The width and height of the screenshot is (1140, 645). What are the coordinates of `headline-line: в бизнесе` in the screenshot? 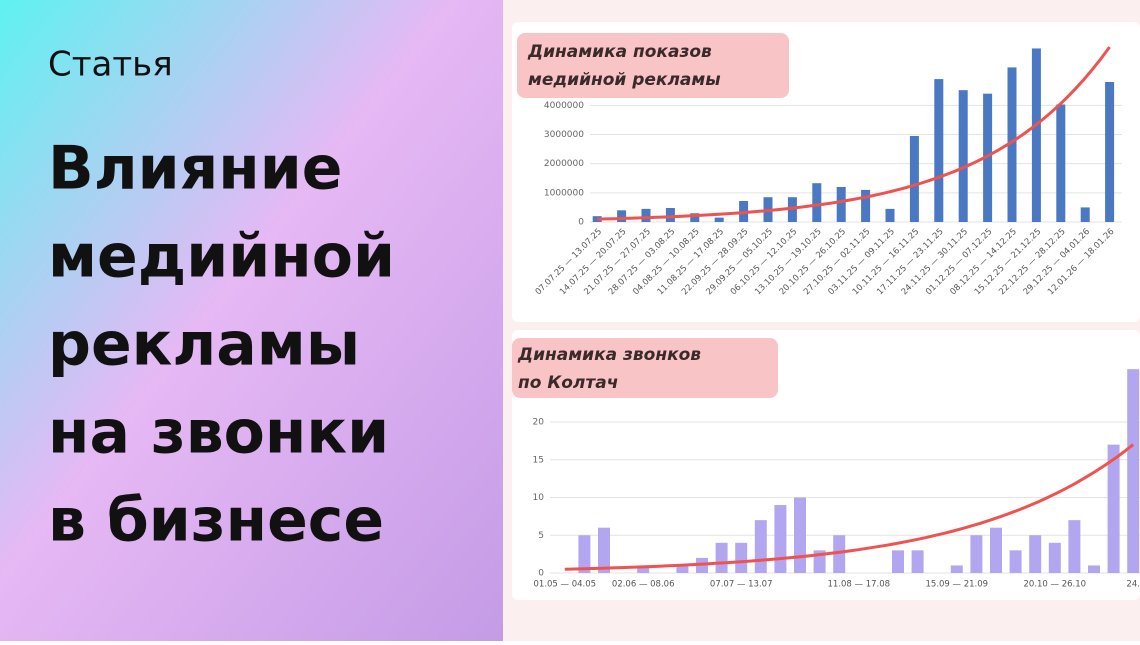 It's located at (216, 521).